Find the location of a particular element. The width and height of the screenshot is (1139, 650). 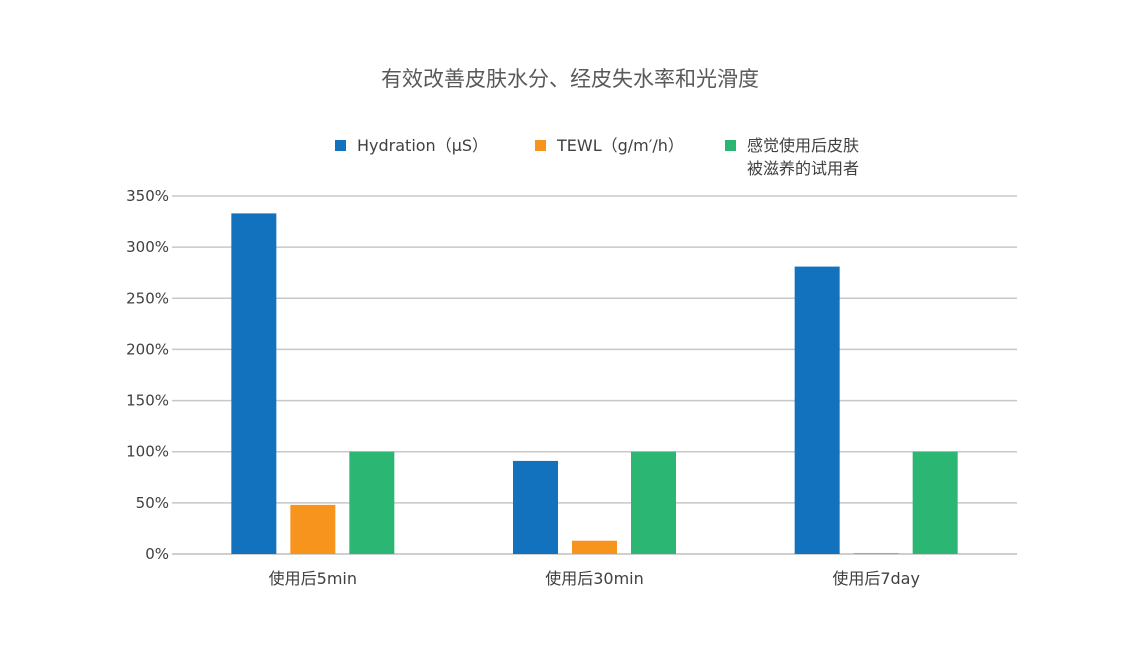

y-tick-label: 50% is located at coordinates (152, 503).